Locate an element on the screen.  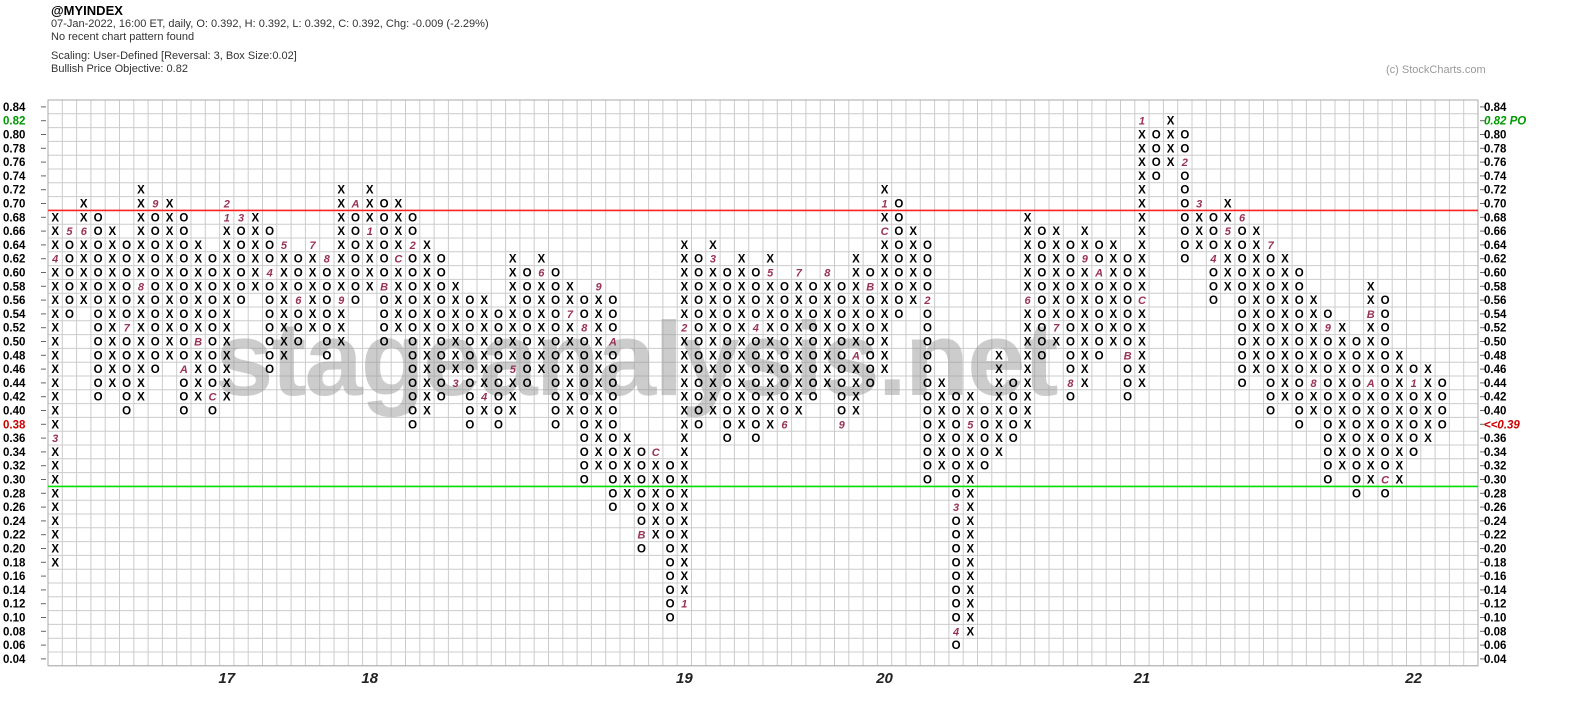
svg-text: 5 is located at coordinates (770, 274).